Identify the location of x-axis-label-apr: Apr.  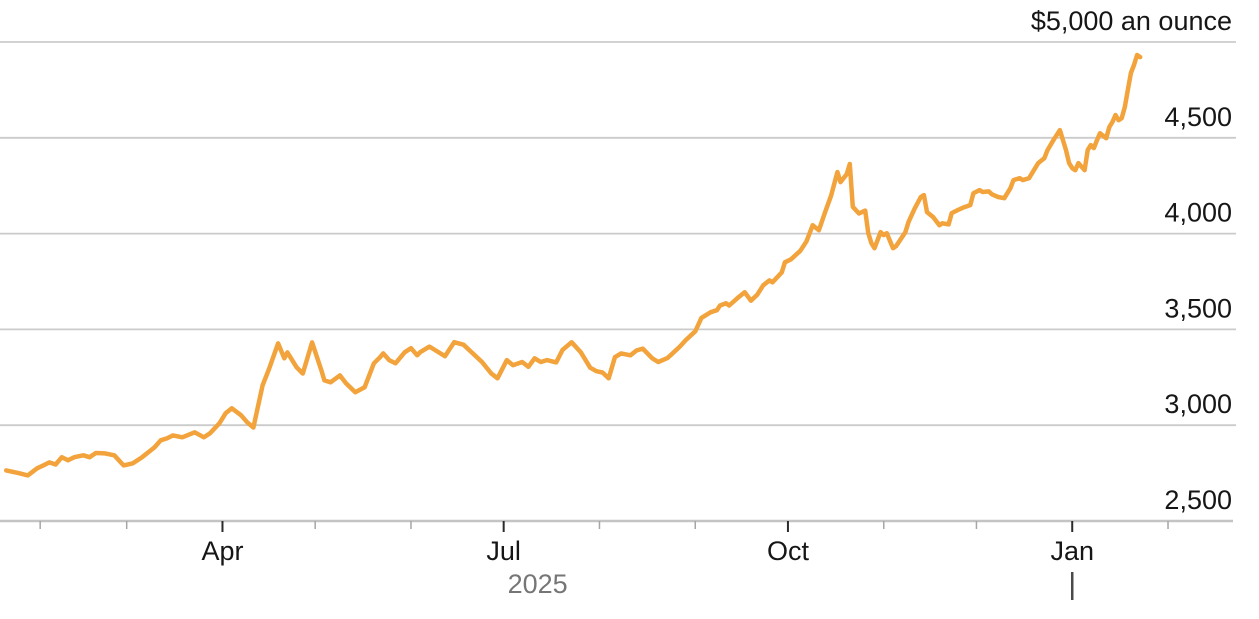
(222, 551).